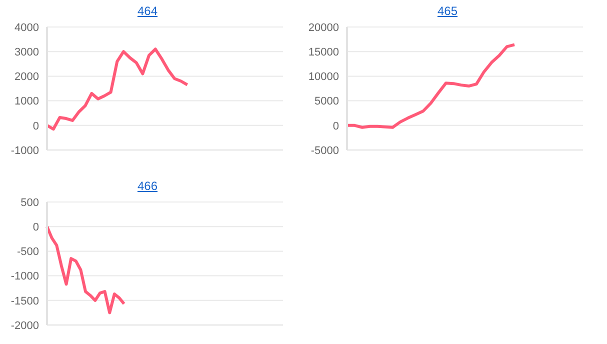 Image resolution: width=607 pixels, height=344 pixels. I want to click on y-tick-label: 10000, so click(323, 77).